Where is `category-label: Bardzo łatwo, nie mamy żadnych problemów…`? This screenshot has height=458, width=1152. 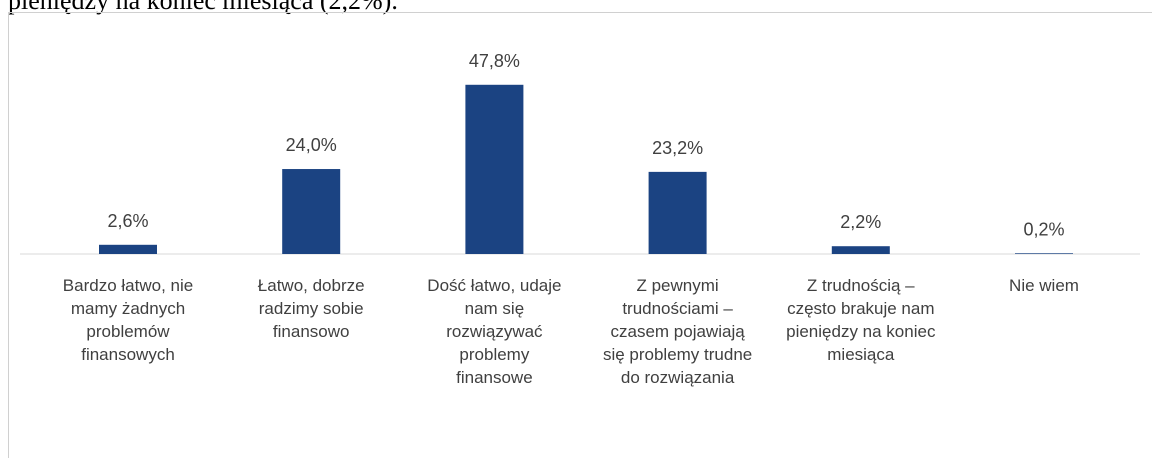
category-label: Bardzo łatwo, nie mamy żadnych problemów… is located at coordinates (128, 320).